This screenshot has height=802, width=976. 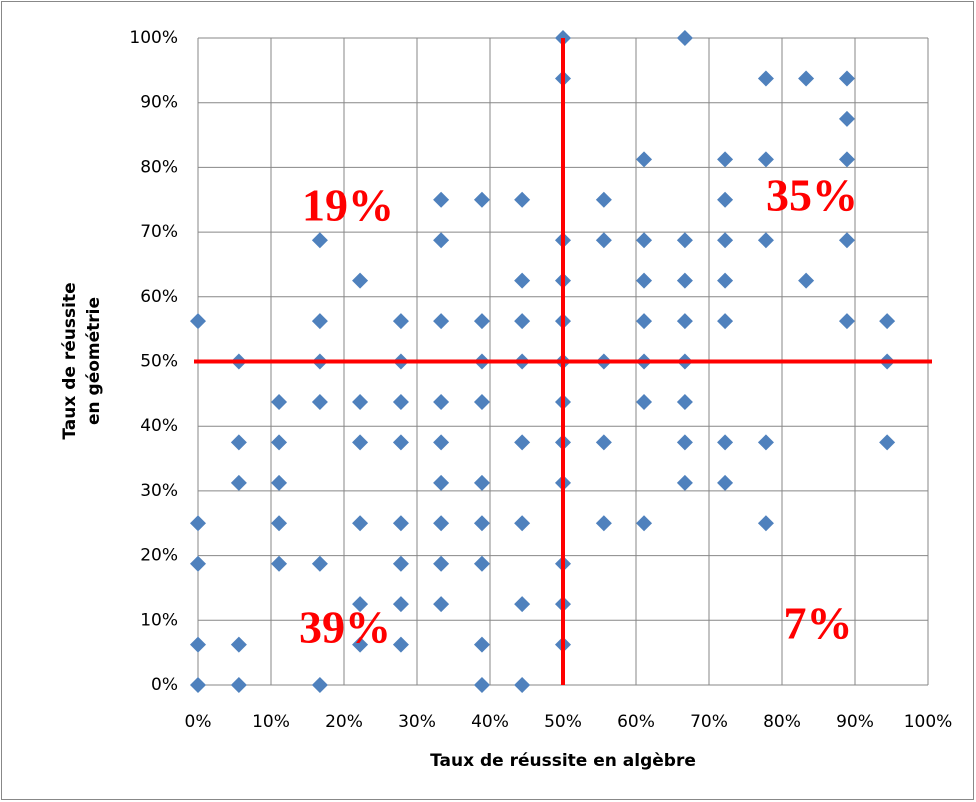 What do you see at coordinates (855, 722) in the screenshot?
I see `x-tick-label: 90%` at bounding box center [855, 722].